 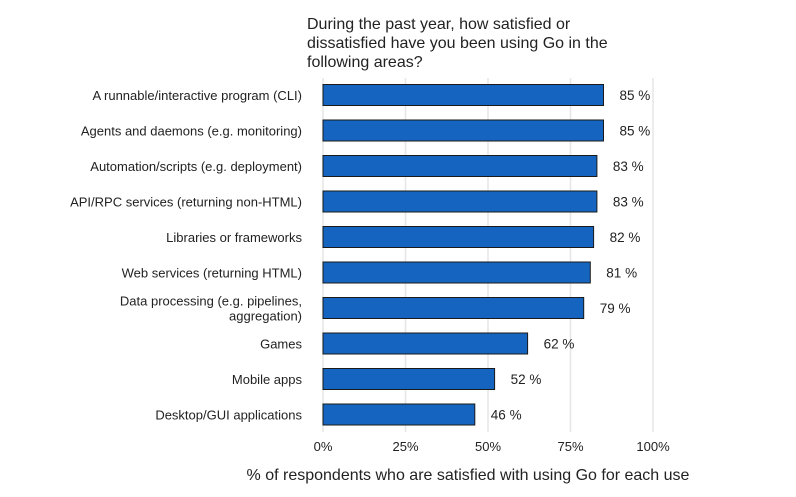 What do you see at coordinates (212, 273) in the screenshot?
I see `category-label: Web services (returning HTML)` at bounding box center [212, 273].